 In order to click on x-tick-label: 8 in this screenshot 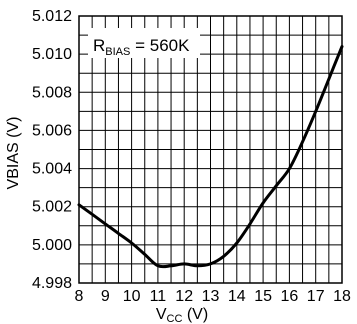, I will do `click(79, 296)`.